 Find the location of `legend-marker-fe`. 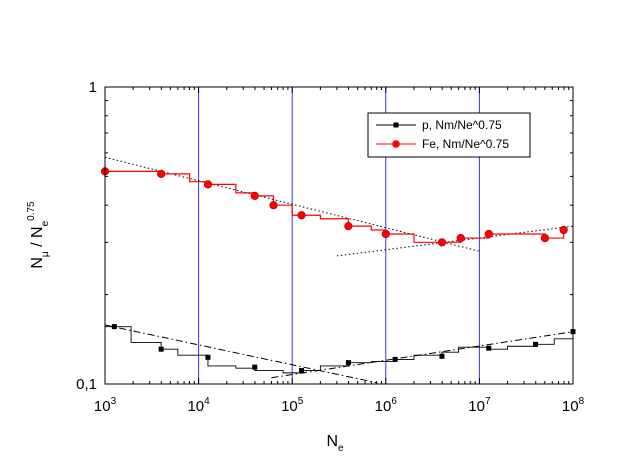

legend-marker-fe is located at coordinates (396, 144).